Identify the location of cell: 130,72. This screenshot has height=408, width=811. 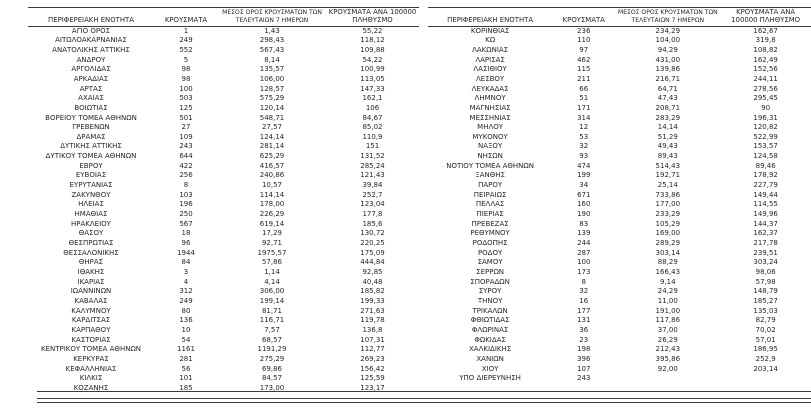
(372, 233).